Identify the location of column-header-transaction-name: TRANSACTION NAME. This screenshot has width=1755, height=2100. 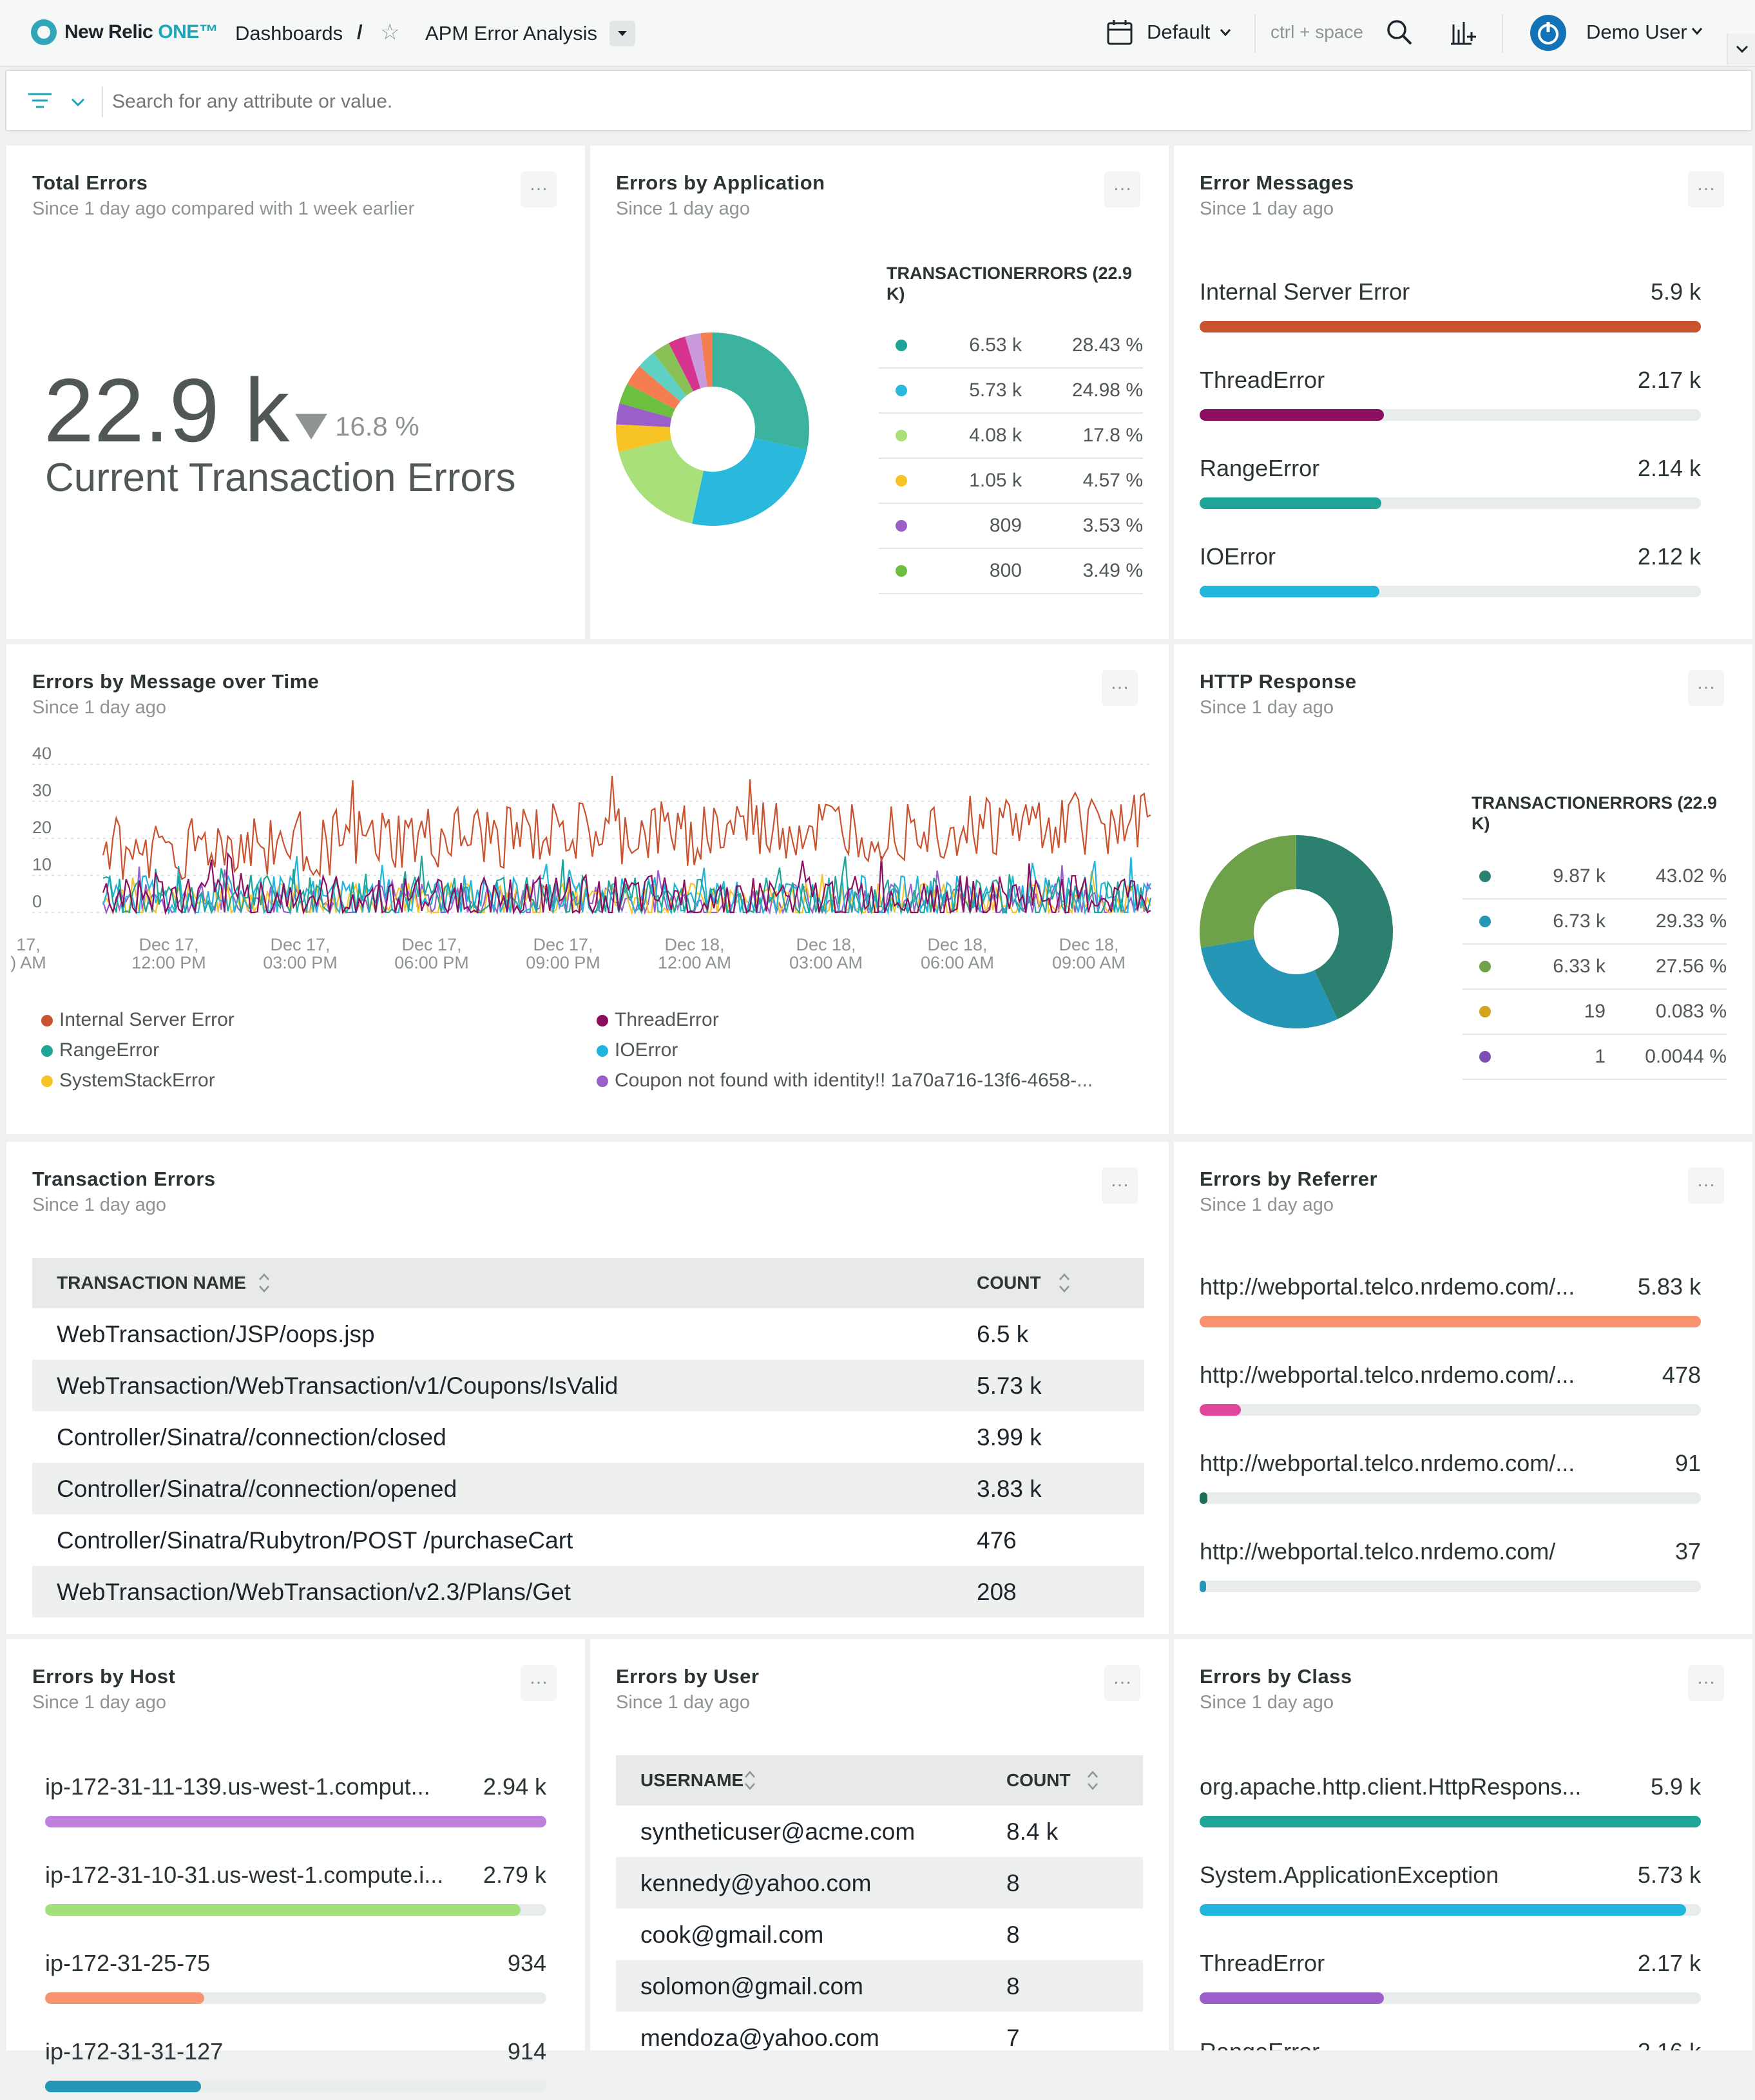
(151, 1283).